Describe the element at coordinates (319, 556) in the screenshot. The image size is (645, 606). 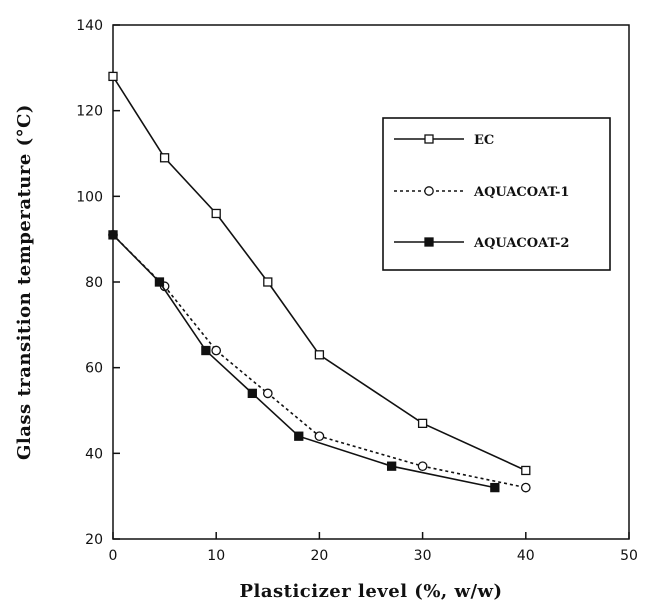
I see `x-tick-label: 20` at that location.